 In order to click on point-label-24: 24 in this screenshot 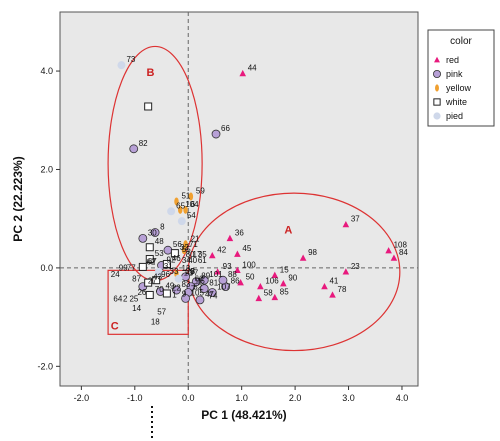, I will do `click(115, 274)`.